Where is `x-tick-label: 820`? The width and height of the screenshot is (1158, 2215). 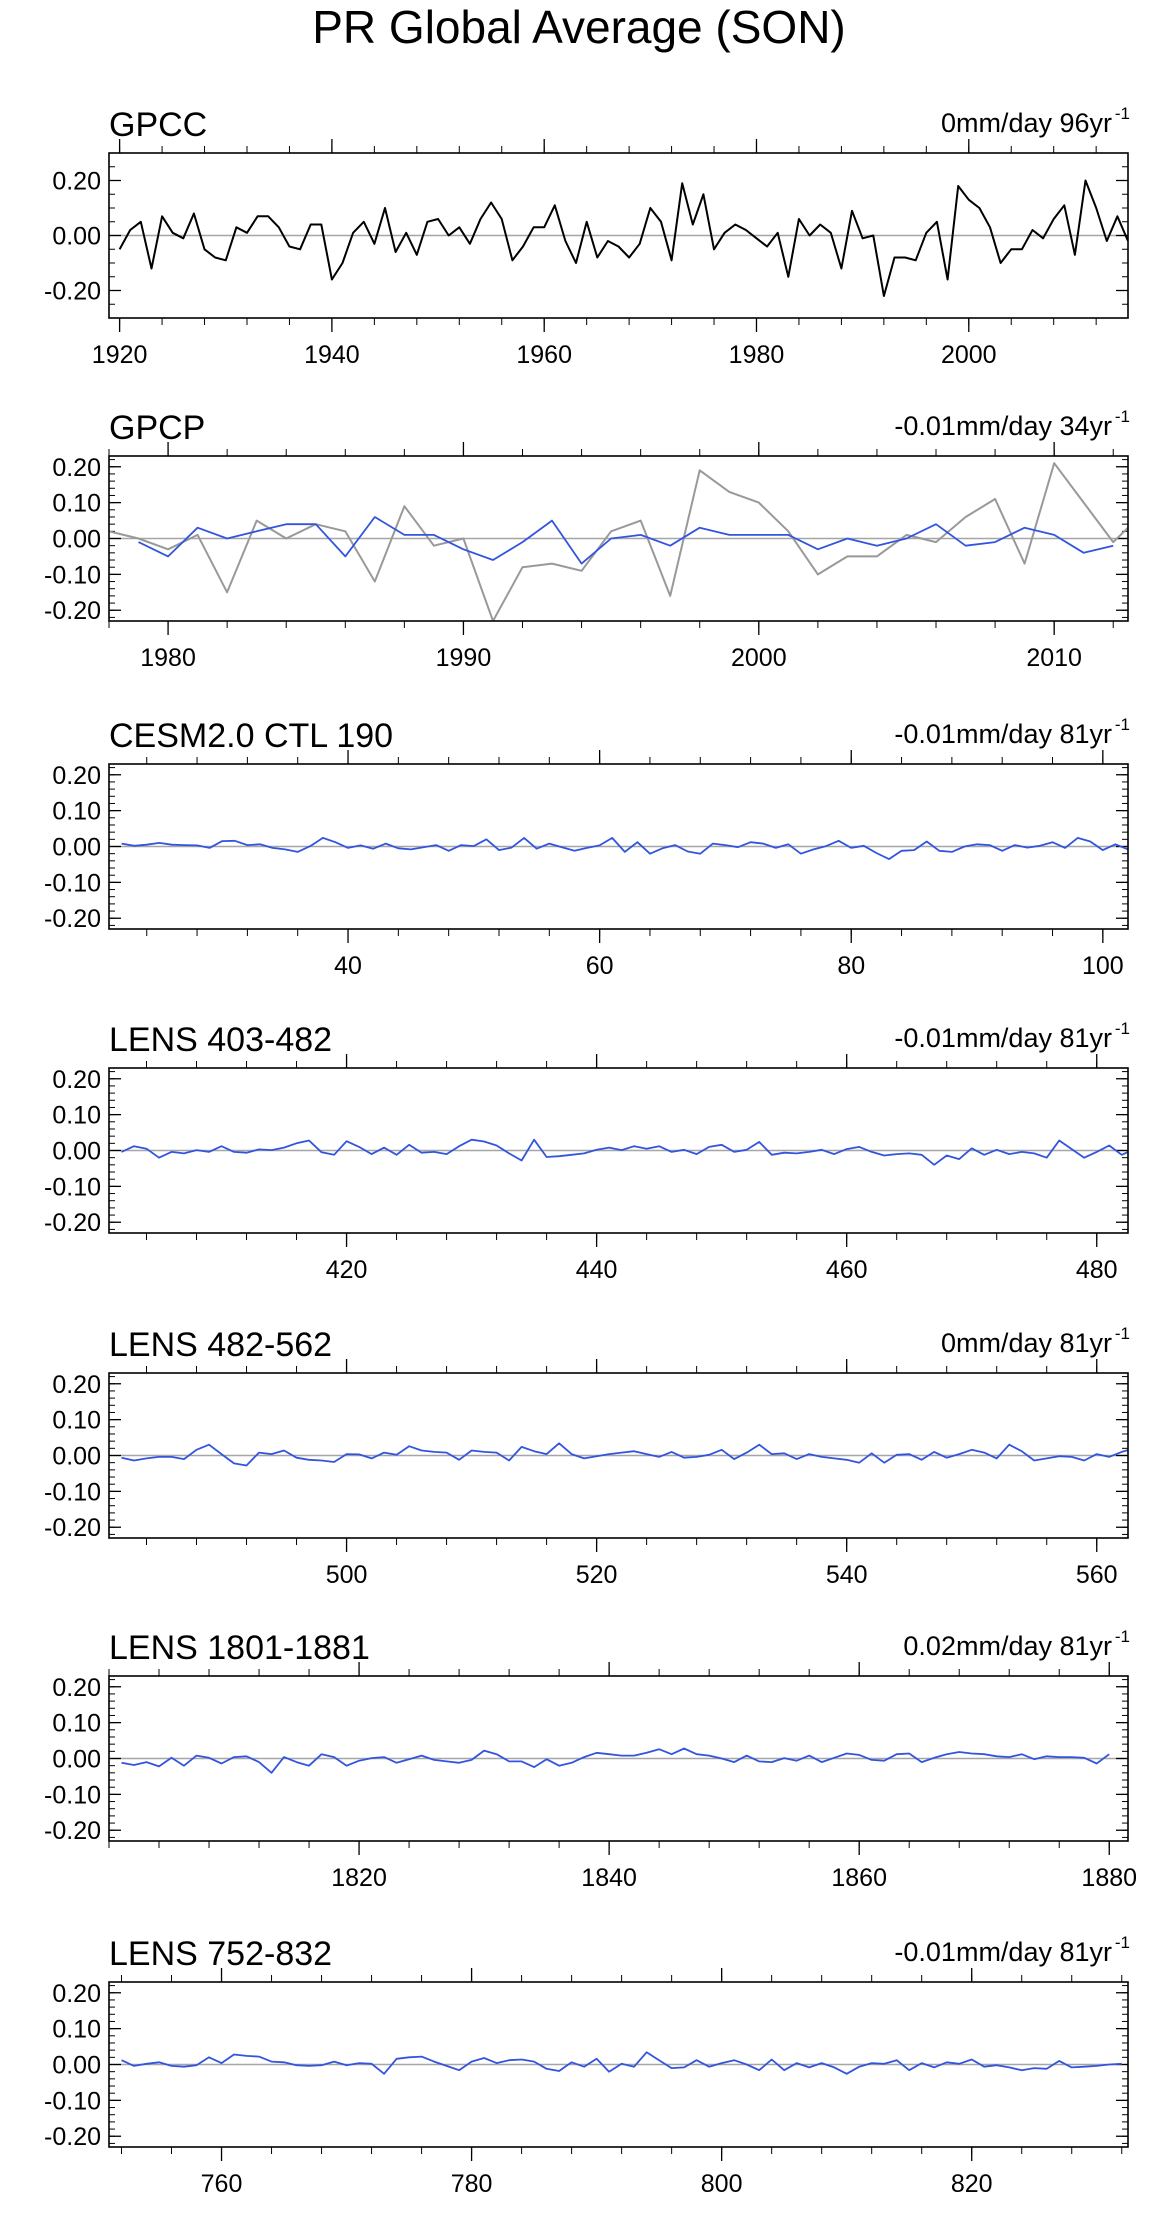 x-tick-label: 820 is located at coordinates (972, 2184).